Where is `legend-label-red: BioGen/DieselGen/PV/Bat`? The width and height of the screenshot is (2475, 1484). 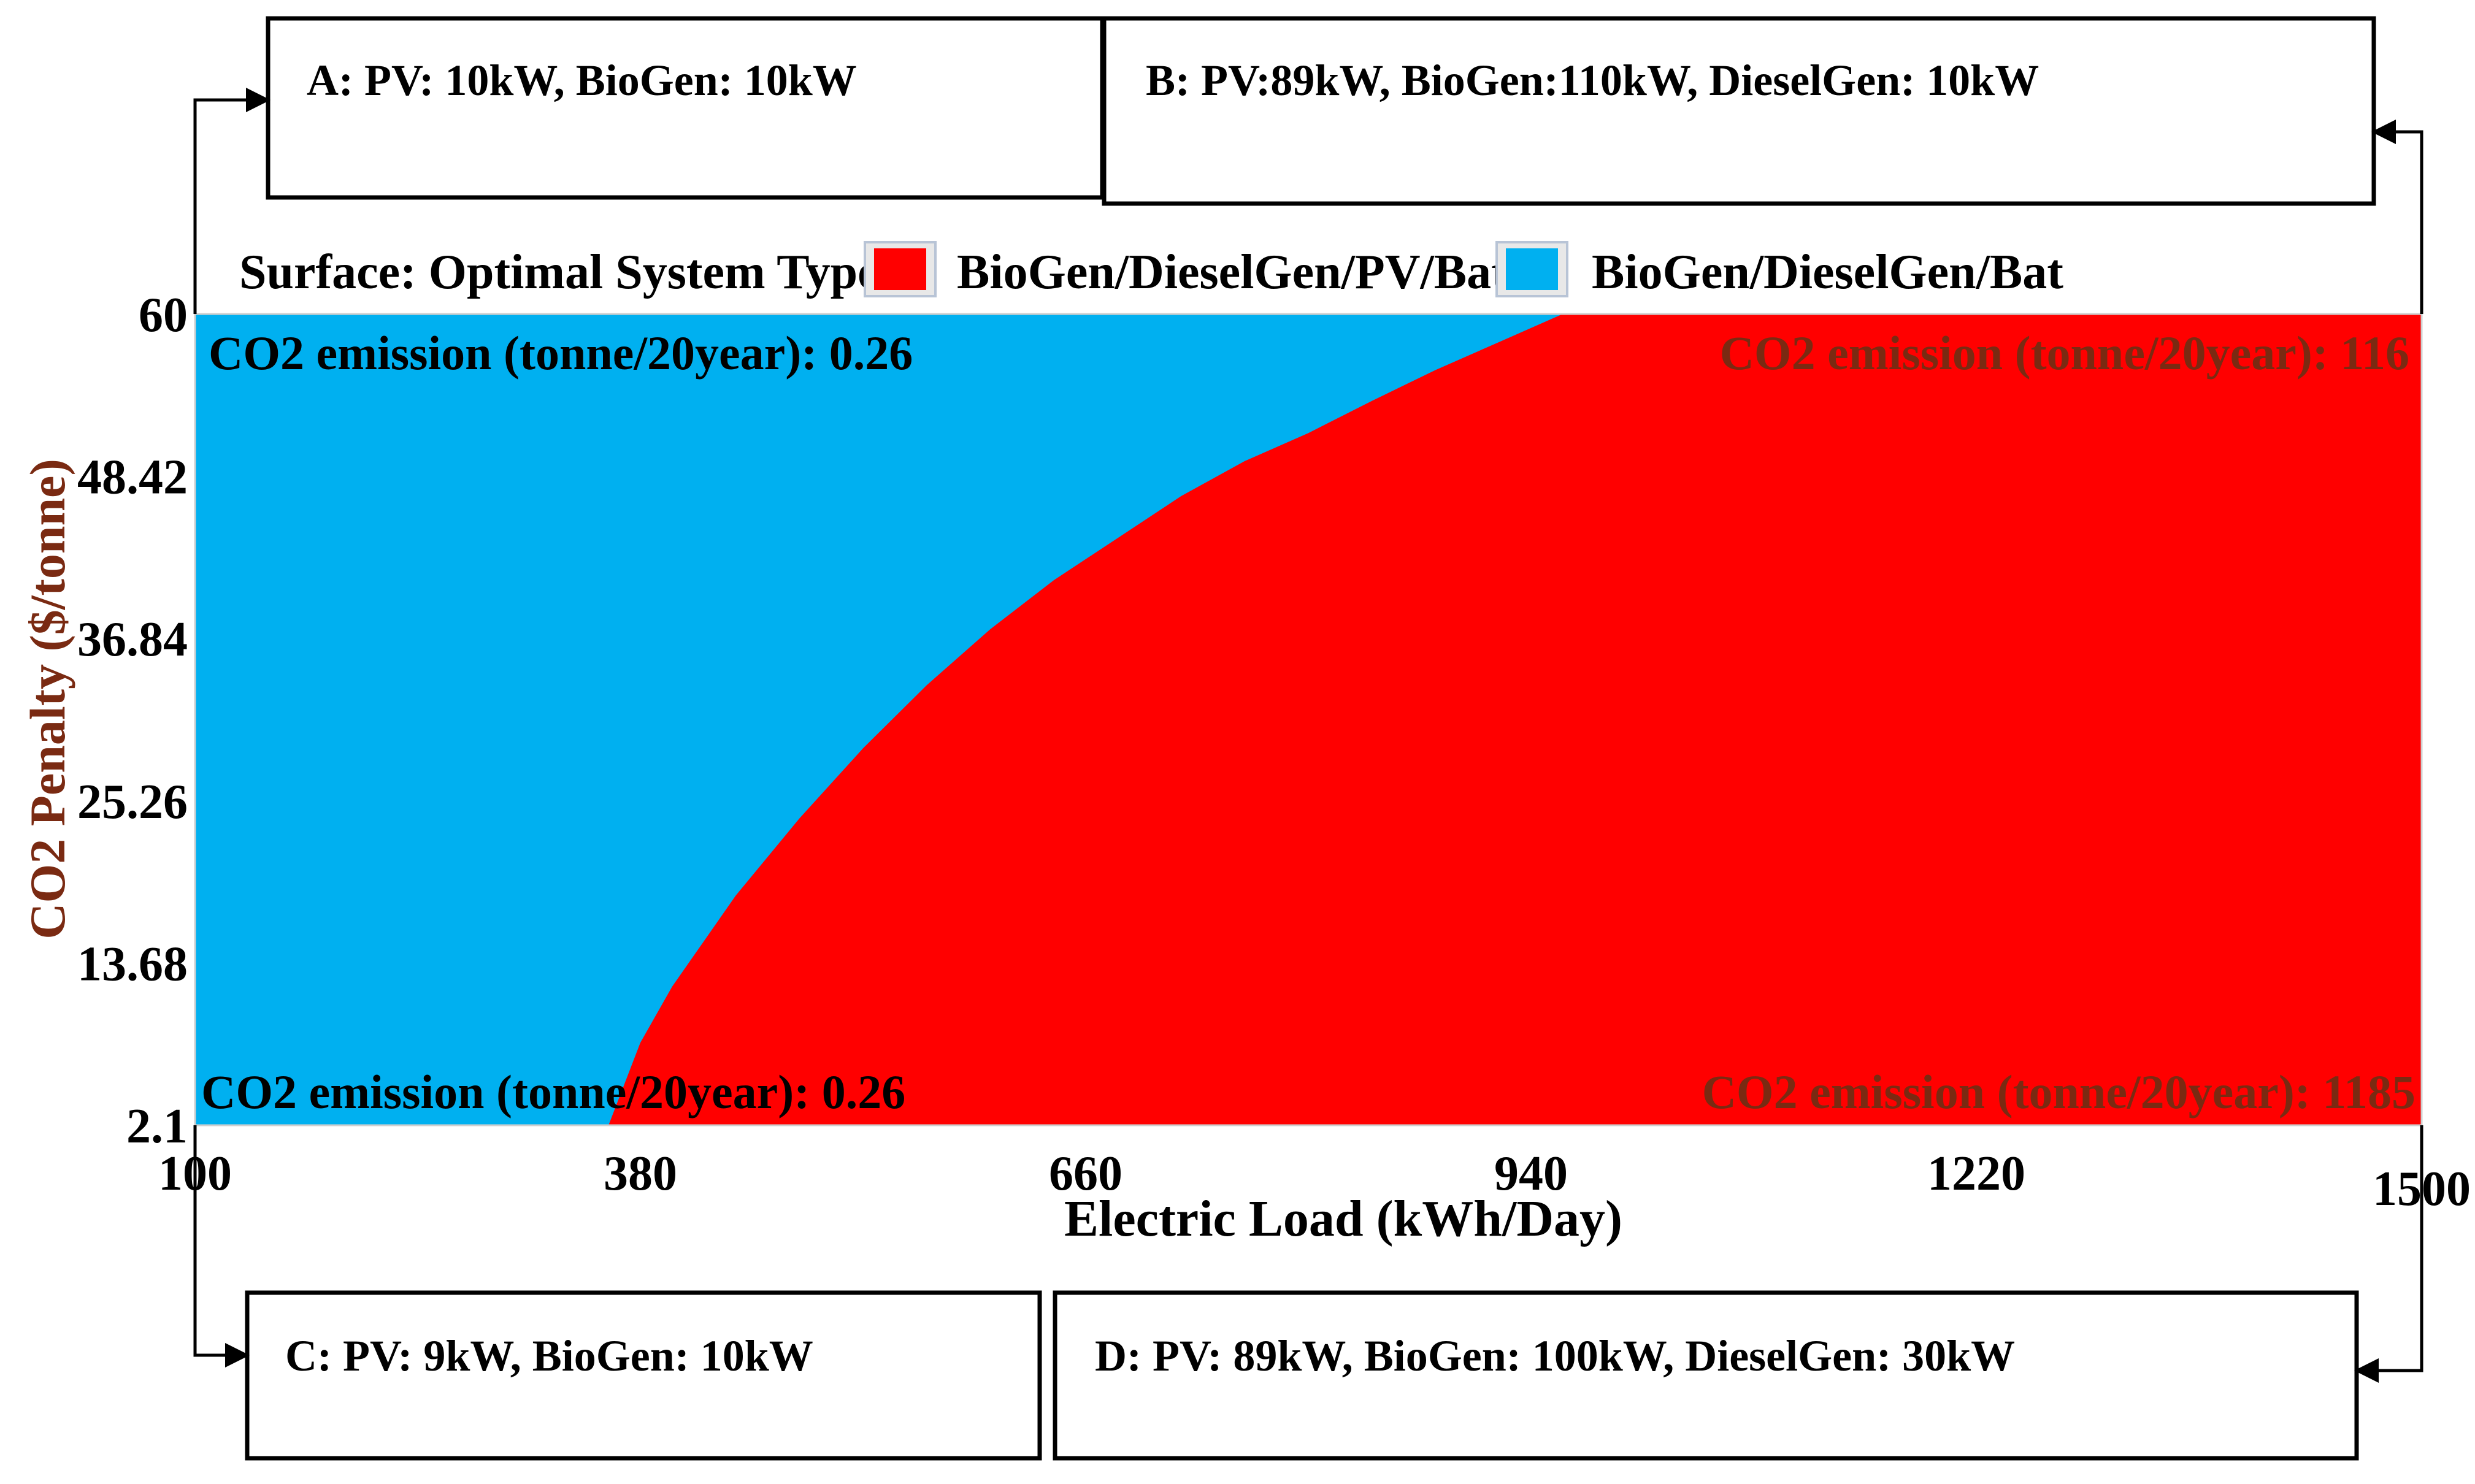 legend-label-red: BioGen/DieselGen/PV/Bat is located at coordinates (1232, 272).